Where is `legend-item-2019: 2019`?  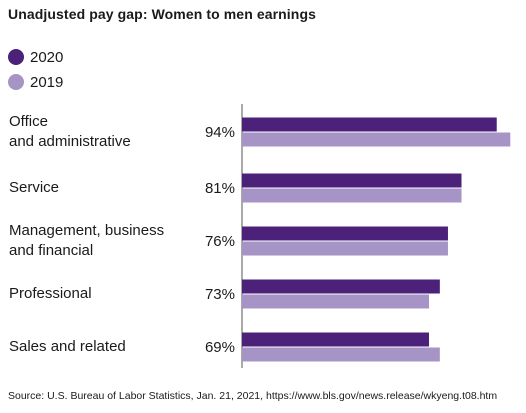 legend-item-2019: 2019 is located at coordinates (35, 82).